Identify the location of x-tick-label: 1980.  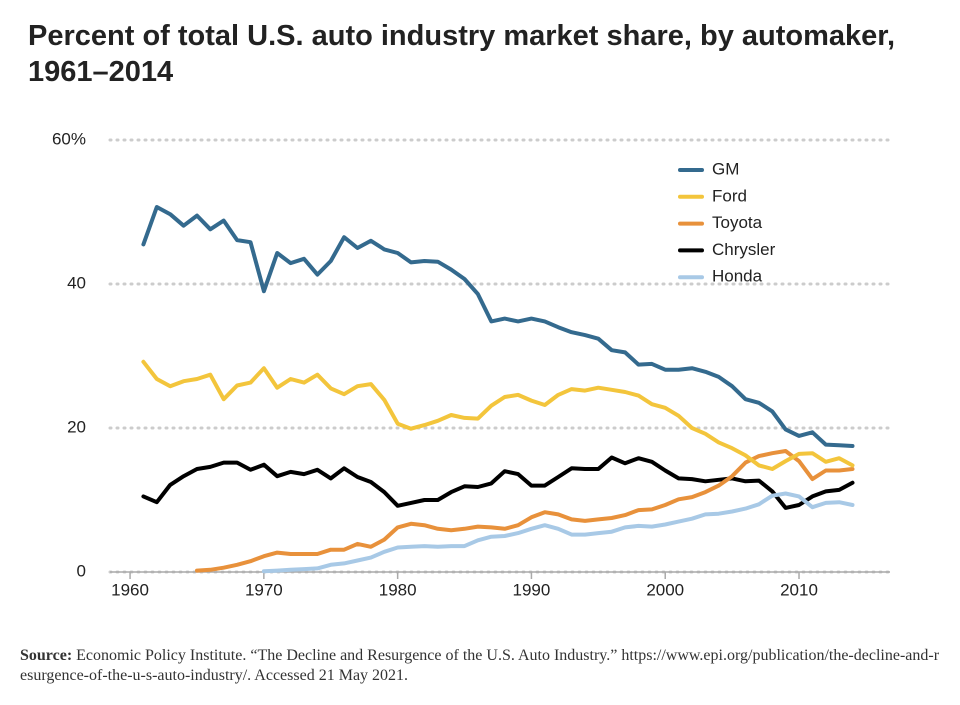
(398, 589).